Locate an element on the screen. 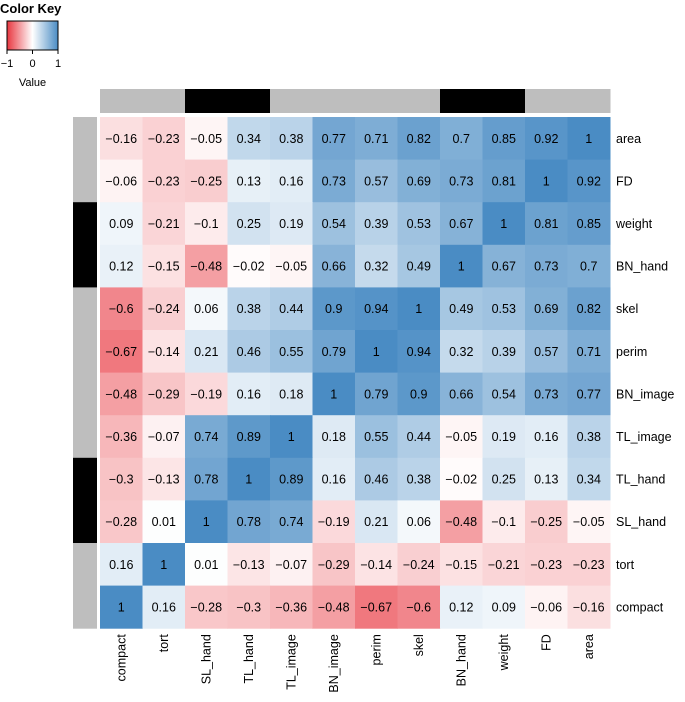 This screenshot has width=685, height=702. cell-value-label: 0.06 is located at coordinates (206, 309).